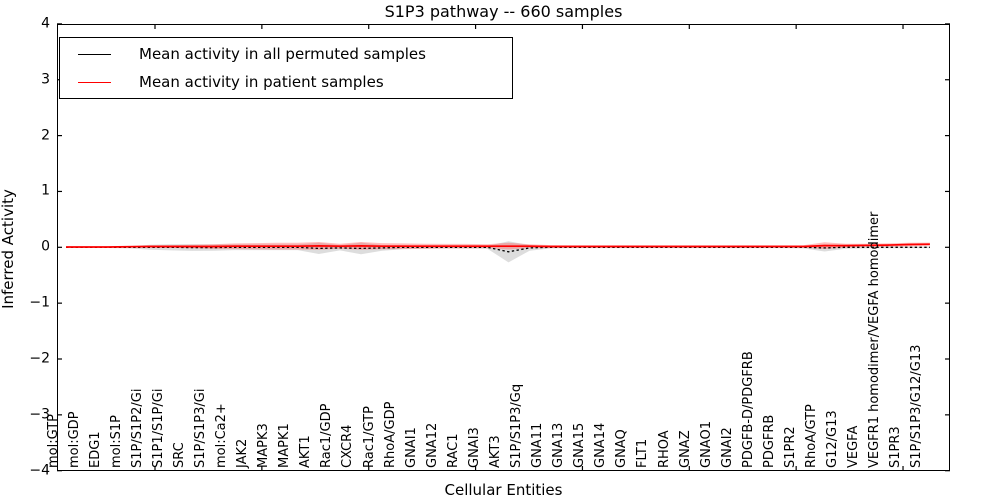  Describe the element at coordinates (261, 82) in the screenshot. I see `legend-label-patient: Mean activity in patient samples` at that location.